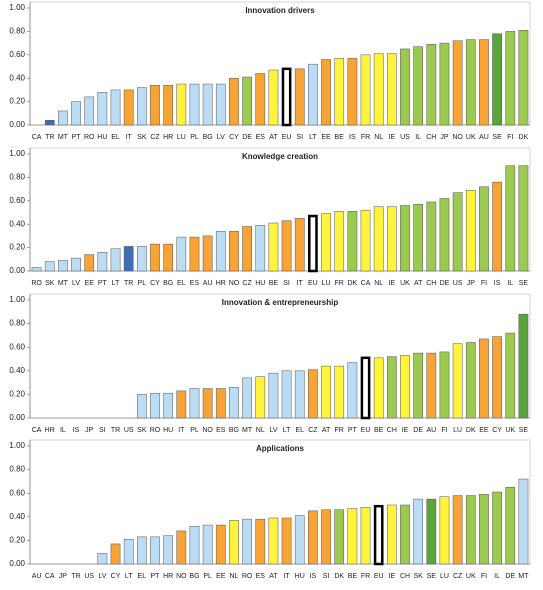  I want to click on x-tick-label: CY, so click(234, 137).